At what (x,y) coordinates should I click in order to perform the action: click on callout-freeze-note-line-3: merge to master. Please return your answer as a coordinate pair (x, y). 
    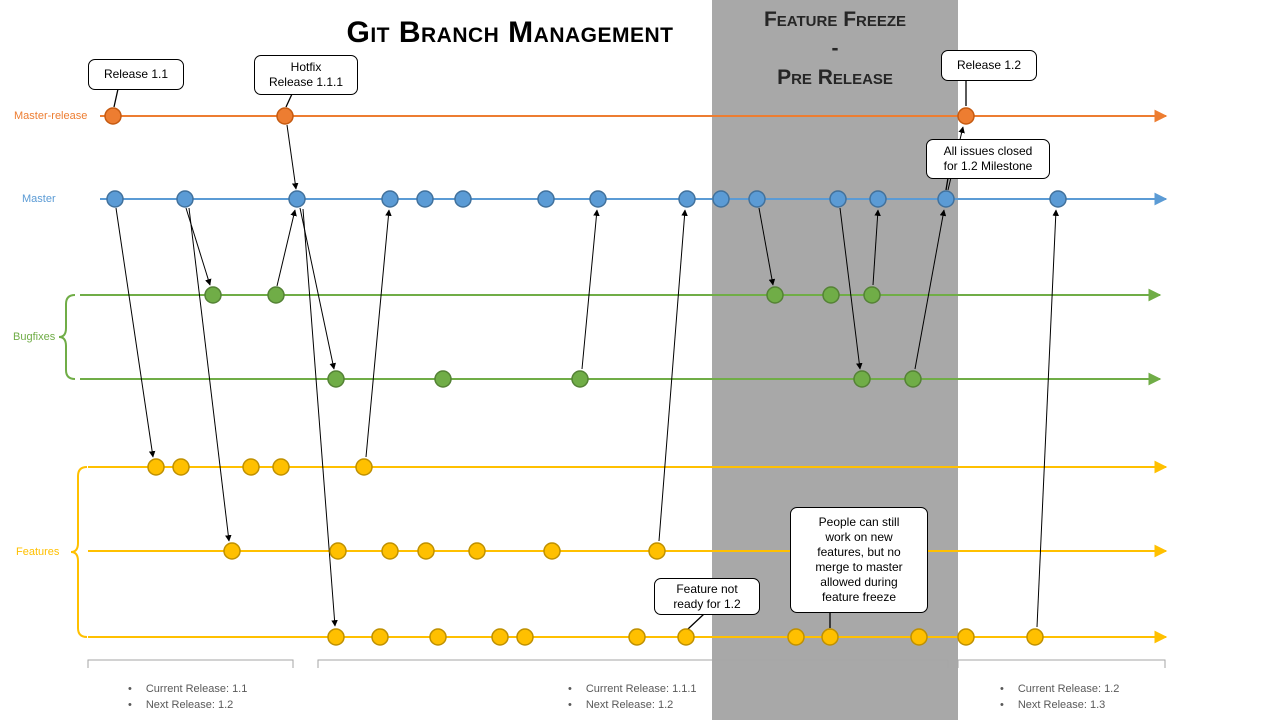
    Looking at the image, I should click on (859, 567).